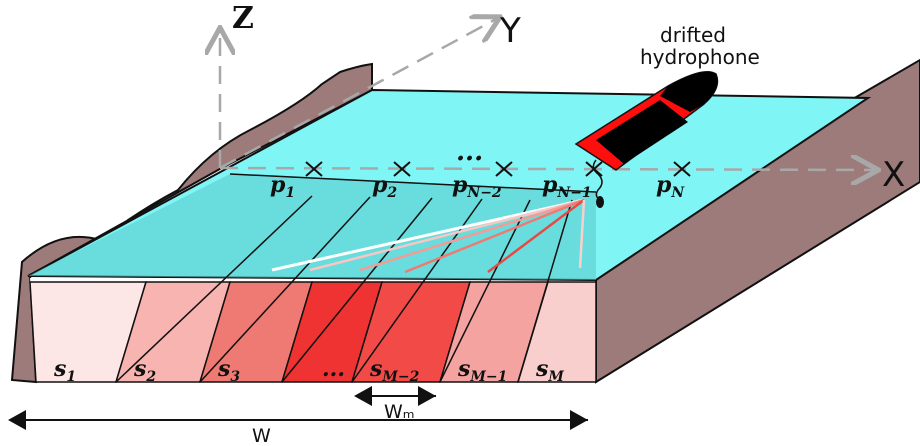 The height and width of the screenshot is (446, 920). I want to click on acoustic-rays, so click(428, 236).